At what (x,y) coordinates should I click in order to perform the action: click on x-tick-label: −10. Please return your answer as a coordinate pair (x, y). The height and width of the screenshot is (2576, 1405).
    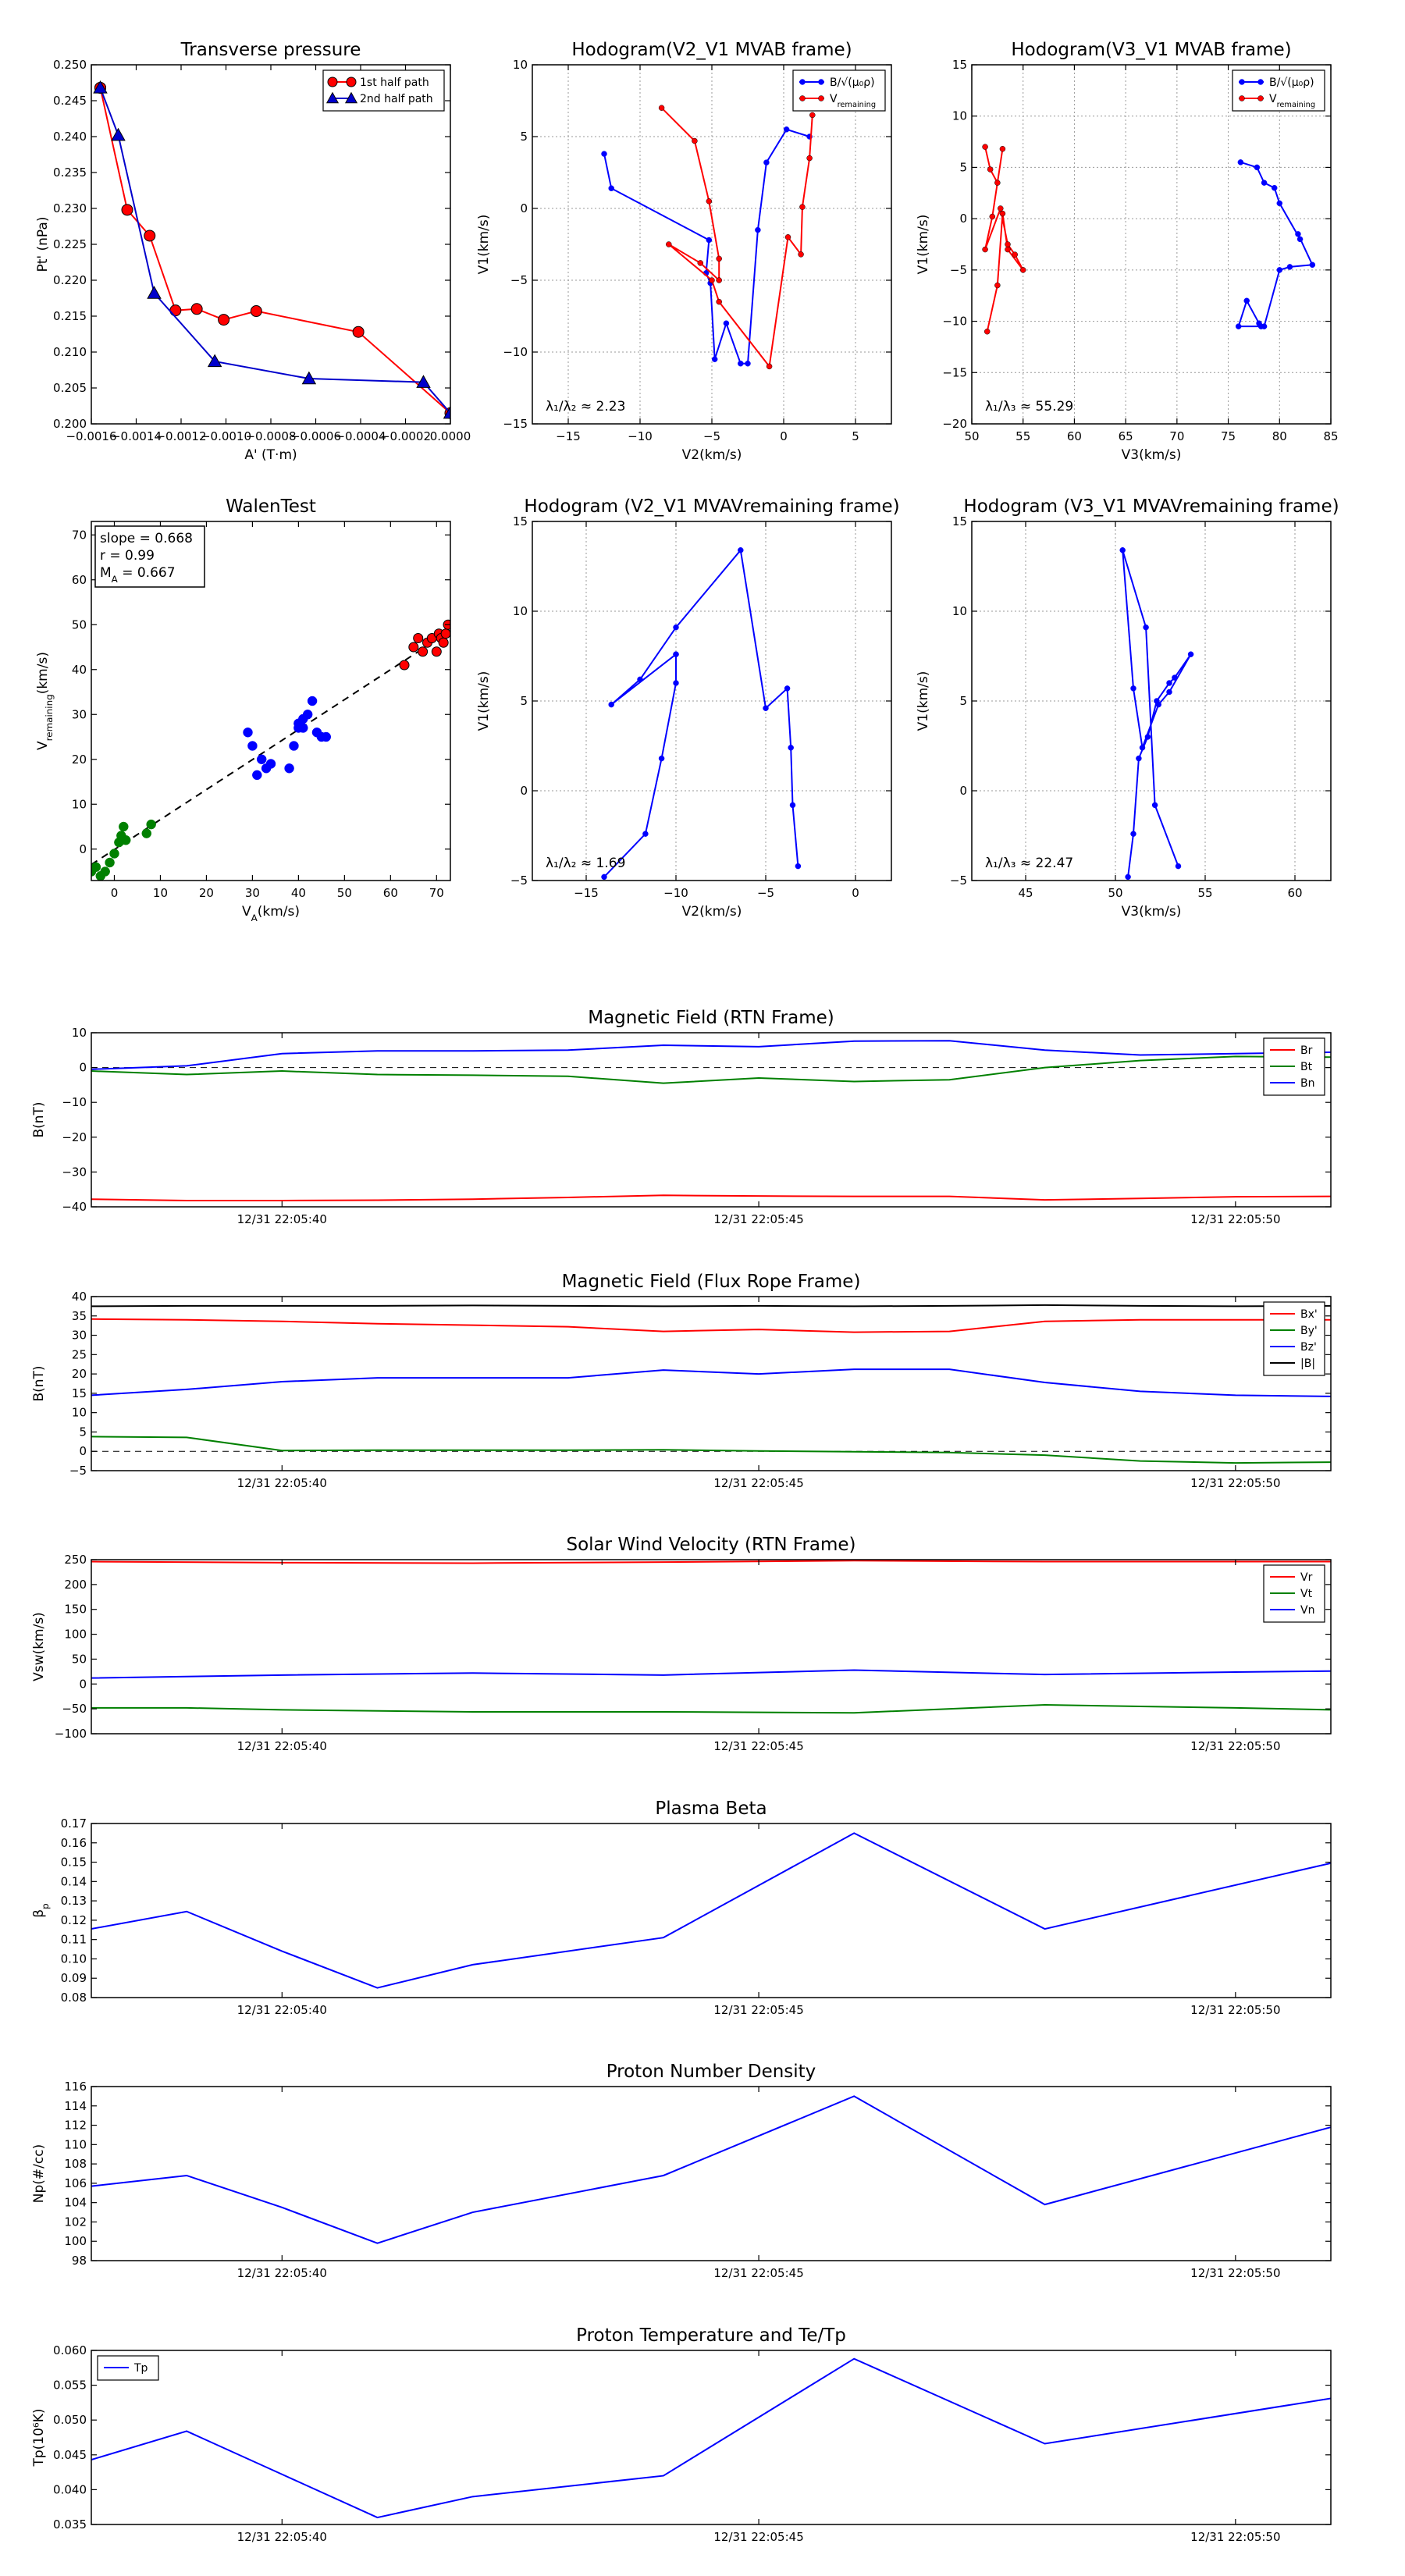
    Looking at the image, I should click on (641, 436).